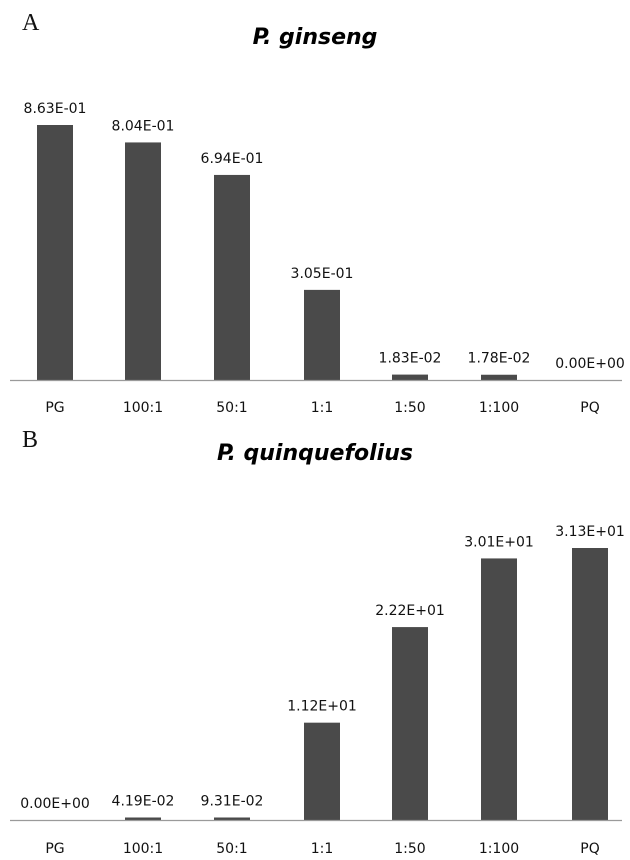 The image size is (630, 860). Describe the element at coordinates (30, 440) in the screenshot. I see `panel-b-letter: B` at that location.